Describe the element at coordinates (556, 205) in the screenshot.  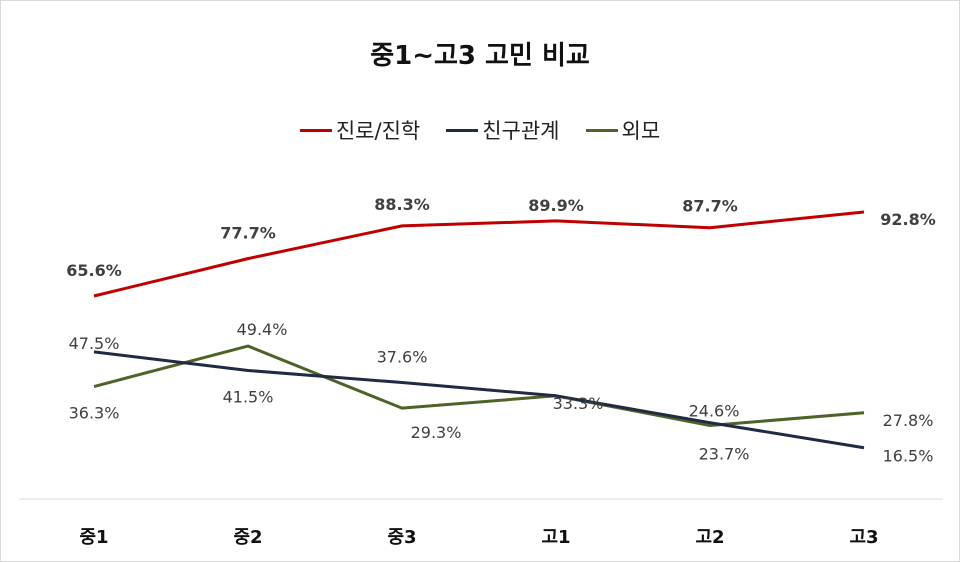
I see `data-label: 89.9%` at that location.